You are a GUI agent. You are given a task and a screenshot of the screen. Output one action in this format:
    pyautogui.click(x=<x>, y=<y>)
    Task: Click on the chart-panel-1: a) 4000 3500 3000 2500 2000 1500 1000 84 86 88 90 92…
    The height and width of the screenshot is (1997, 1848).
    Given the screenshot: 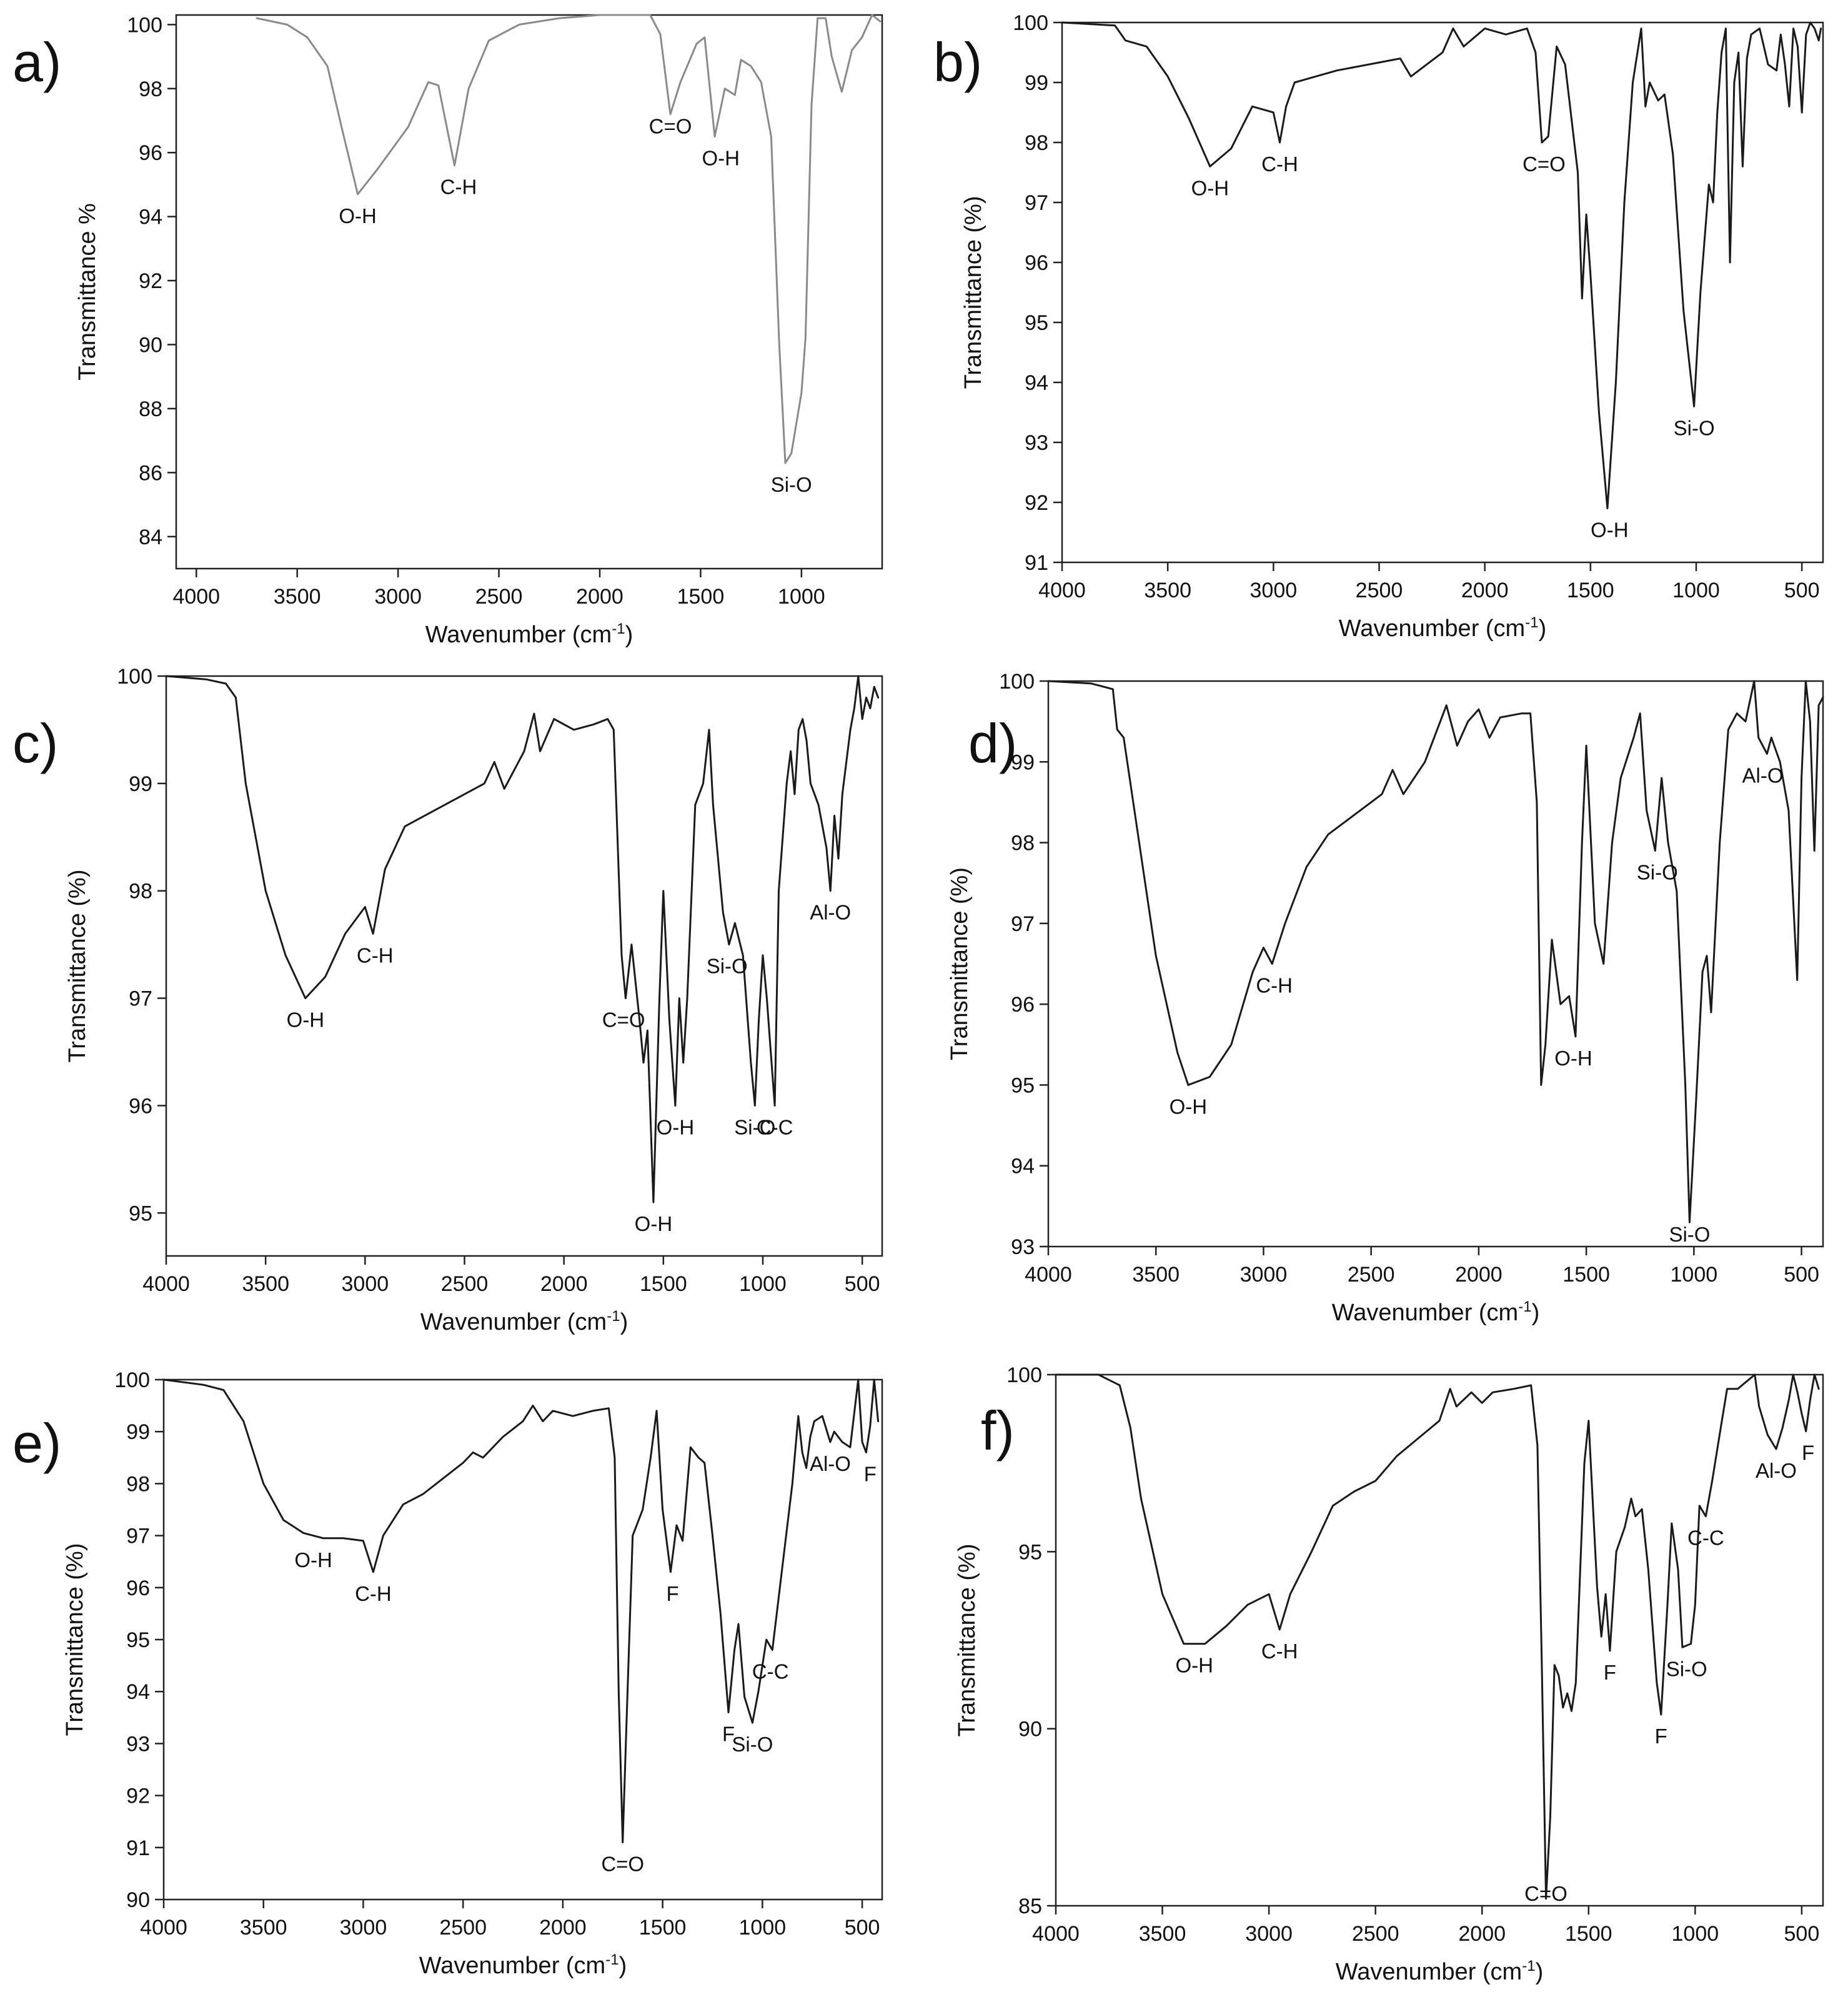 What is the action you would take?
    pyautogui.click(x=447, y=330)
    